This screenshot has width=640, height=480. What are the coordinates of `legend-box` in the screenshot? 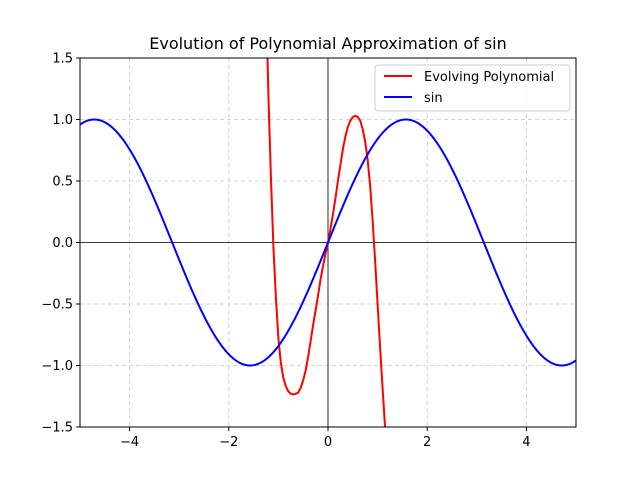 It's located at (472, 88).